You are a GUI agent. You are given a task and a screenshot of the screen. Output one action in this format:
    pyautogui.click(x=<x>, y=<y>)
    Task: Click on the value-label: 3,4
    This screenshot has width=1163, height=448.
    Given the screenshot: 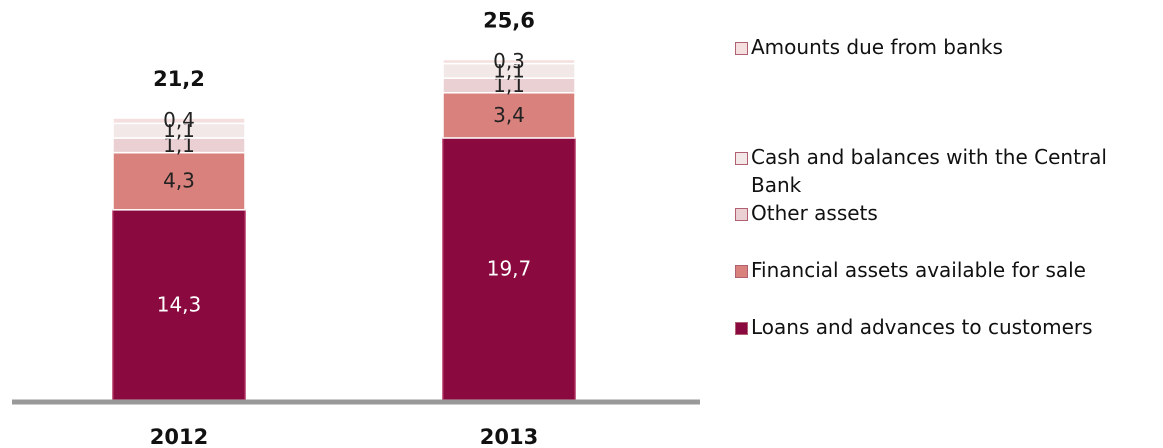 What is the action you would take?
    pyautogui.click(x=509, y=115)
    